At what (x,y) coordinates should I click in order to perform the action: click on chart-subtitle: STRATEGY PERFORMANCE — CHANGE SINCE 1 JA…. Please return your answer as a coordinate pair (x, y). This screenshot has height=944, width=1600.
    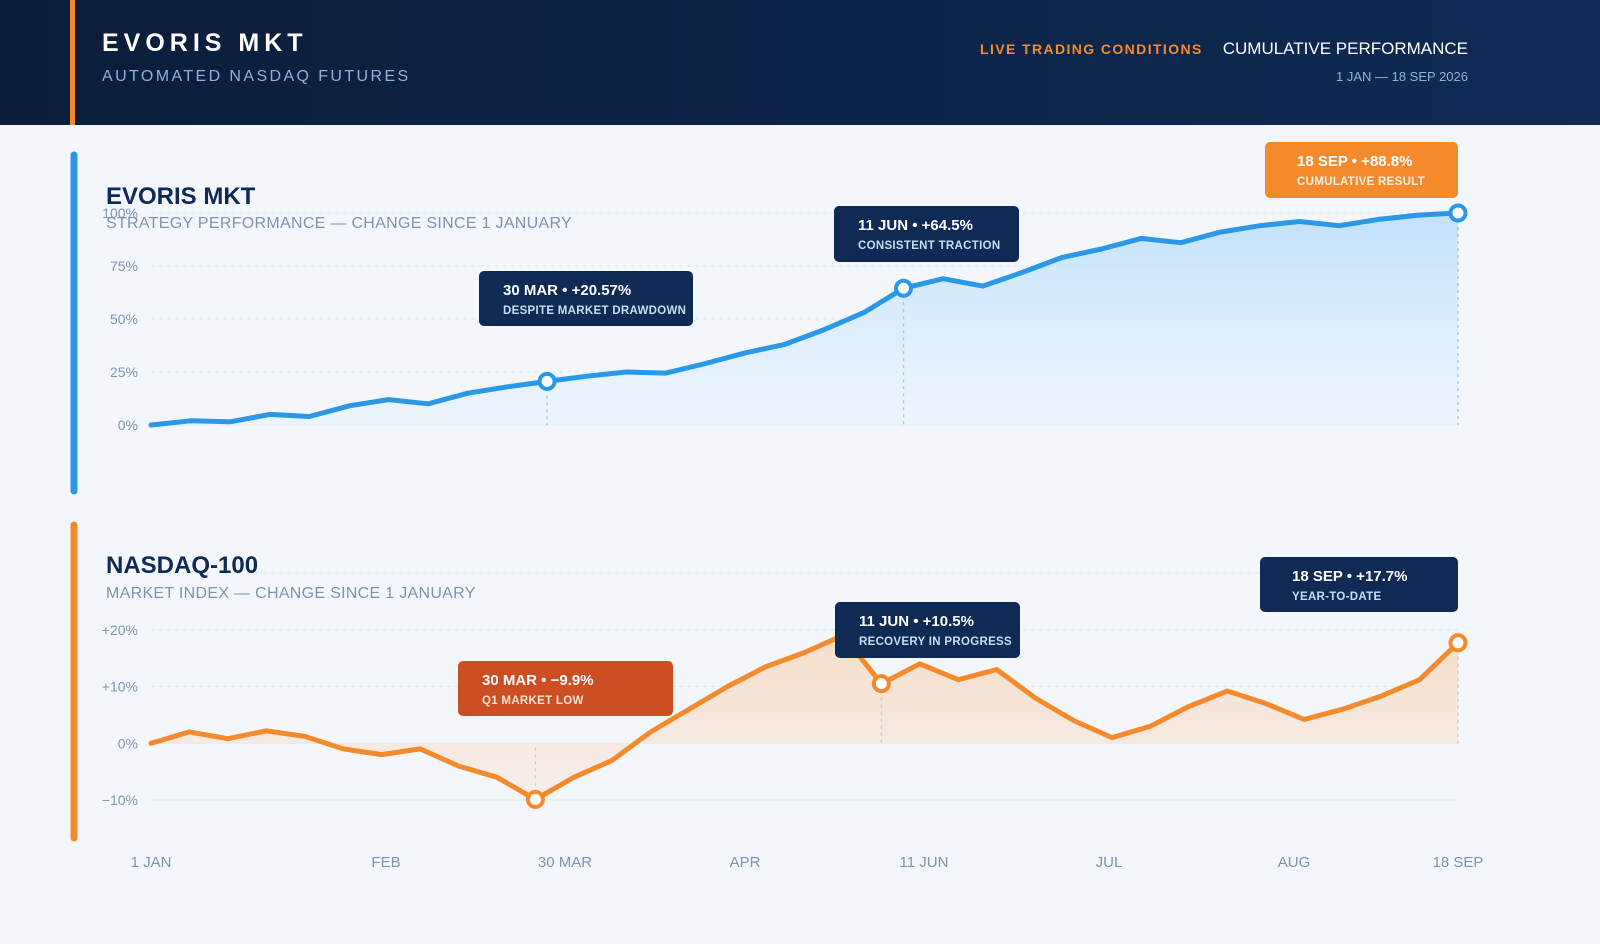
    Looking at the image, I should click on (339, 223).